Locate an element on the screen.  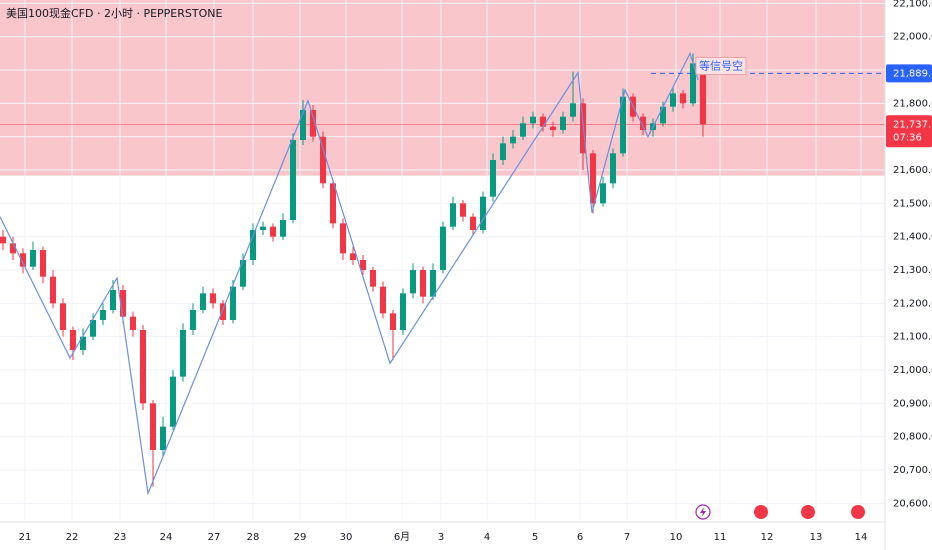
x-tick-label: 29 is located at coordinates (300, 537).